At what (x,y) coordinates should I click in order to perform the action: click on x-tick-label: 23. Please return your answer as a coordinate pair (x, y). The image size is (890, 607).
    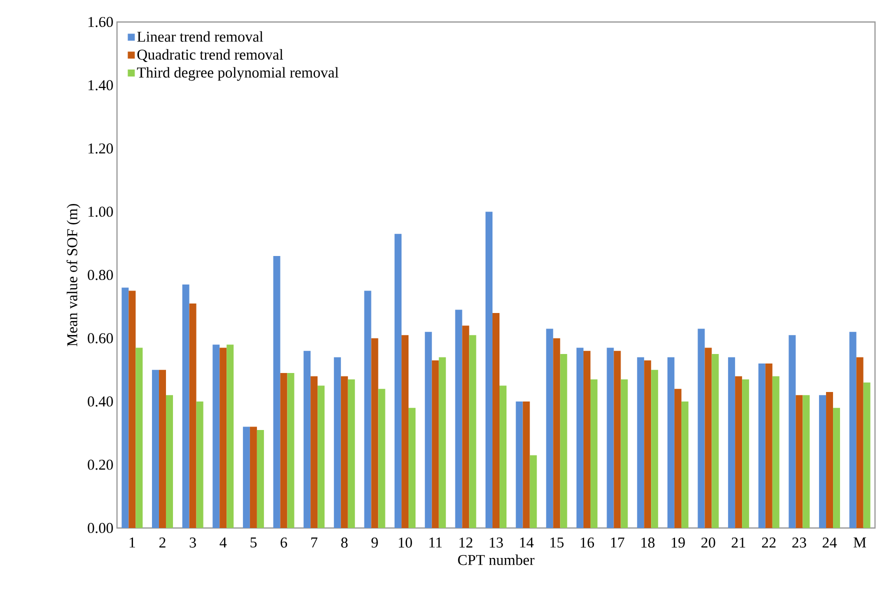
    Looking at the image, I should click on (799, 543).